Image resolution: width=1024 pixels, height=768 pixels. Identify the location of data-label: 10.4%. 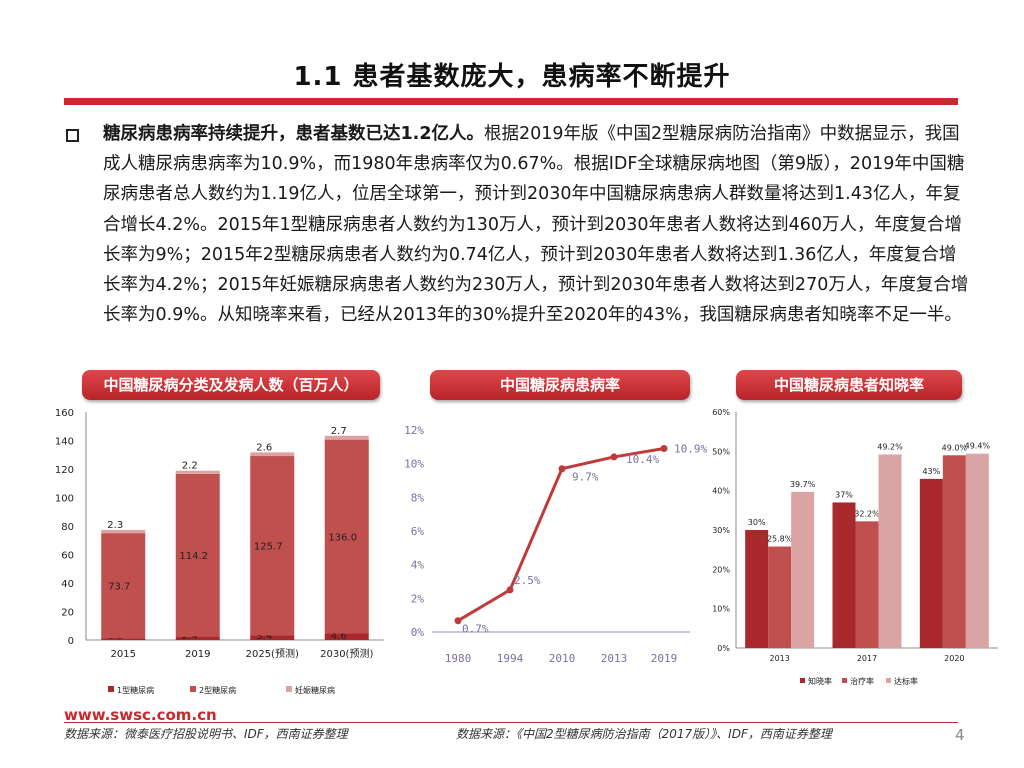
(642, 459).